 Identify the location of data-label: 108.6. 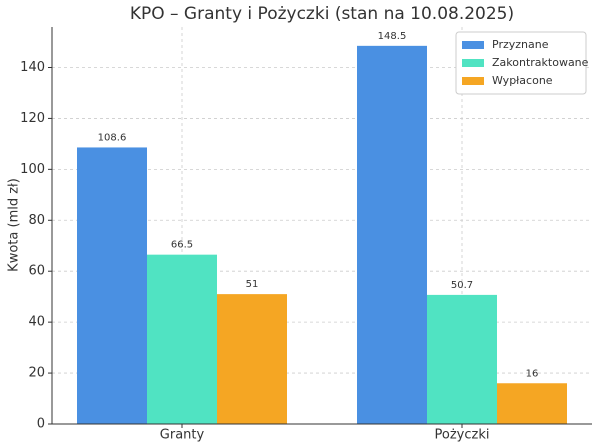
(112, 137).